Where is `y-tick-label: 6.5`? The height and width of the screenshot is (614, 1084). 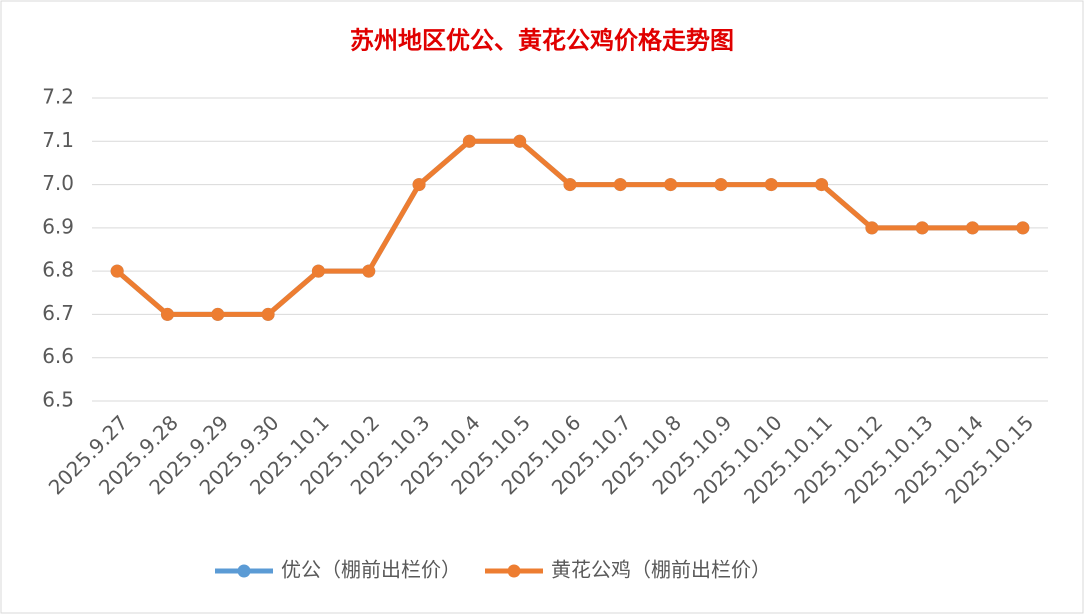 y-tick-label: 6.5 is located at coordinates (58, 400).